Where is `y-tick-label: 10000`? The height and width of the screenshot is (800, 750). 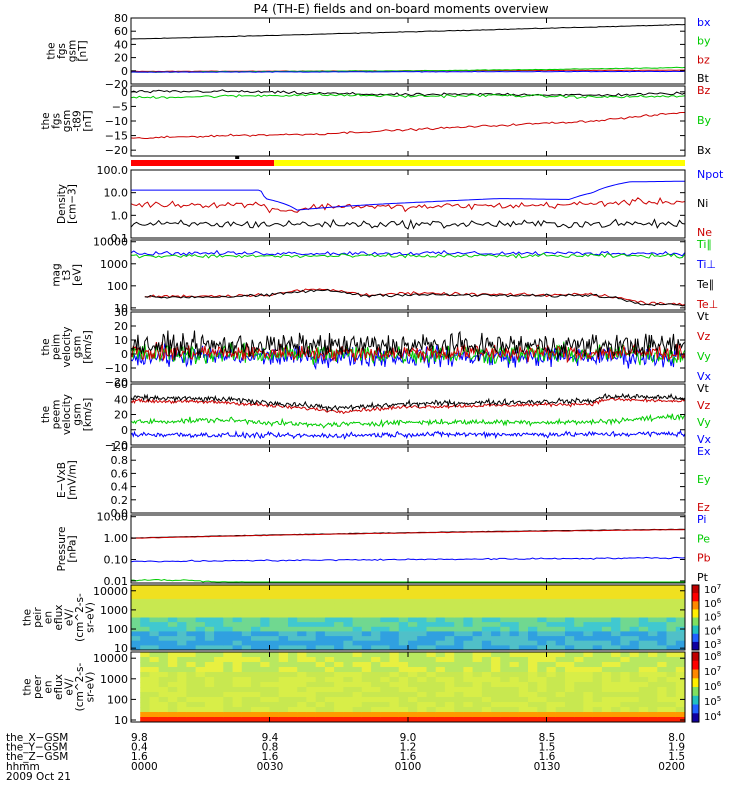
y-tick-label: 10000 is located at coordinates (110, 242).